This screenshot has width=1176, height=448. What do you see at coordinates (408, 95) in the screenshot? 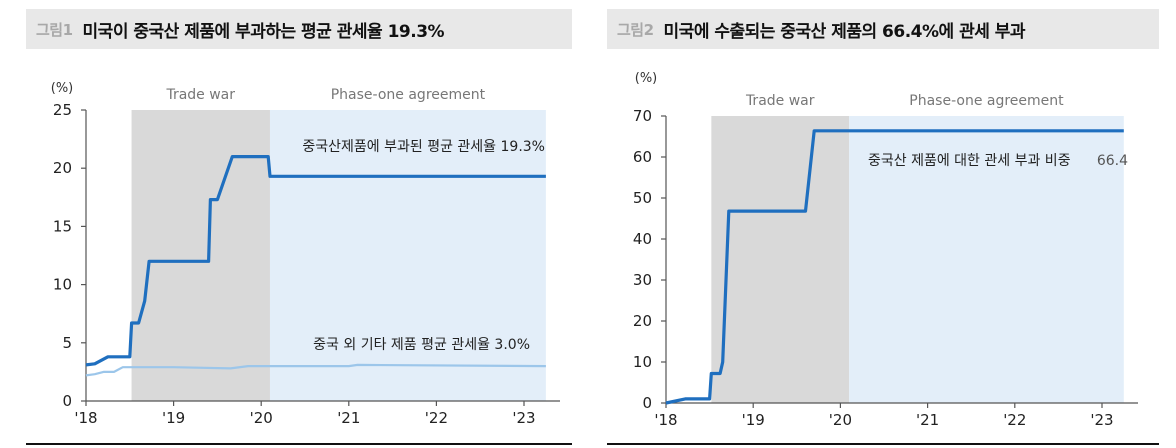
I see `figure-1-phase-one-label: Phase-one agreement` at bounding box center [408, 95].